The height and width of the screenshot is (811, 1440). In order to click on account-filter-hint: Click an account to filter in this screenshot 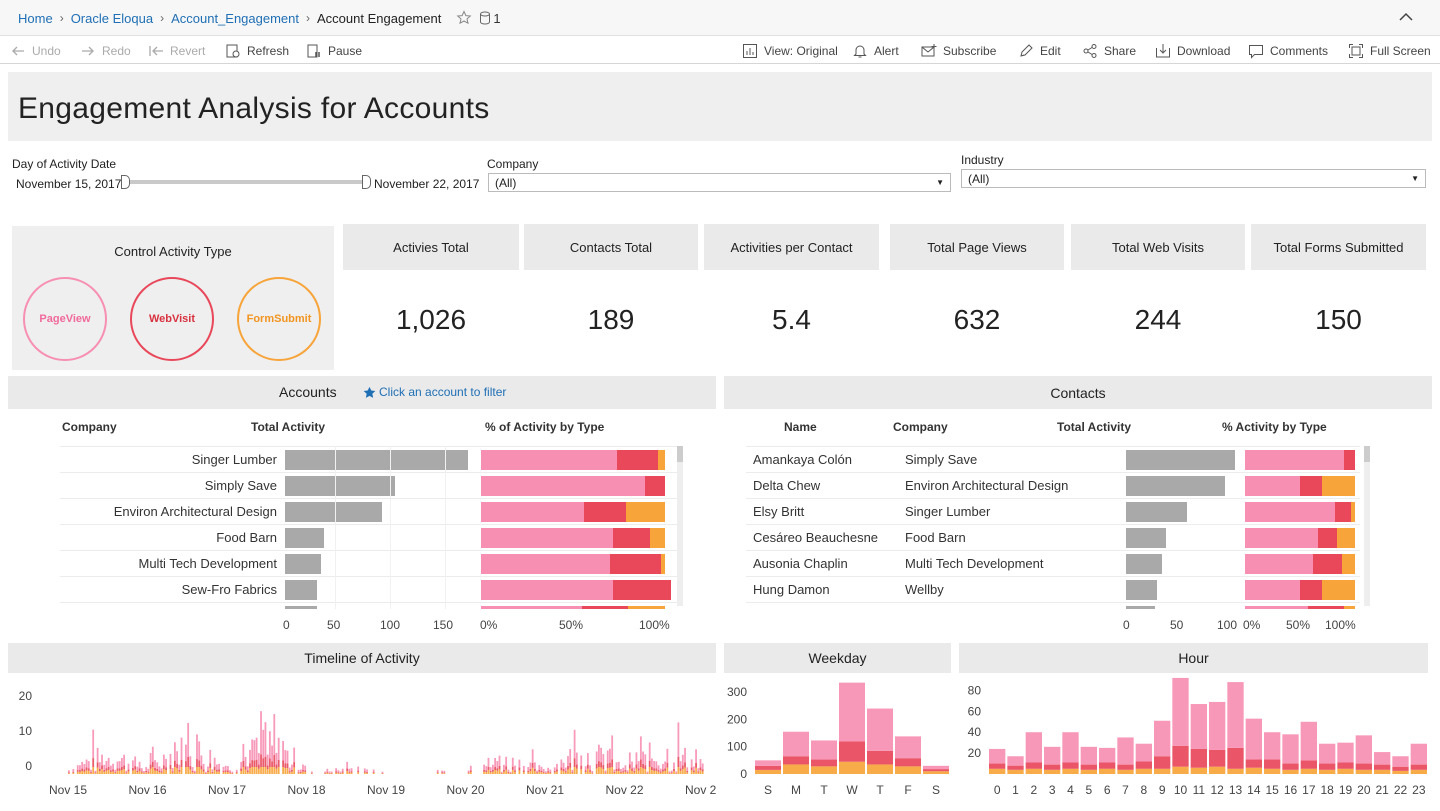, I will do `click(434, 392)`.